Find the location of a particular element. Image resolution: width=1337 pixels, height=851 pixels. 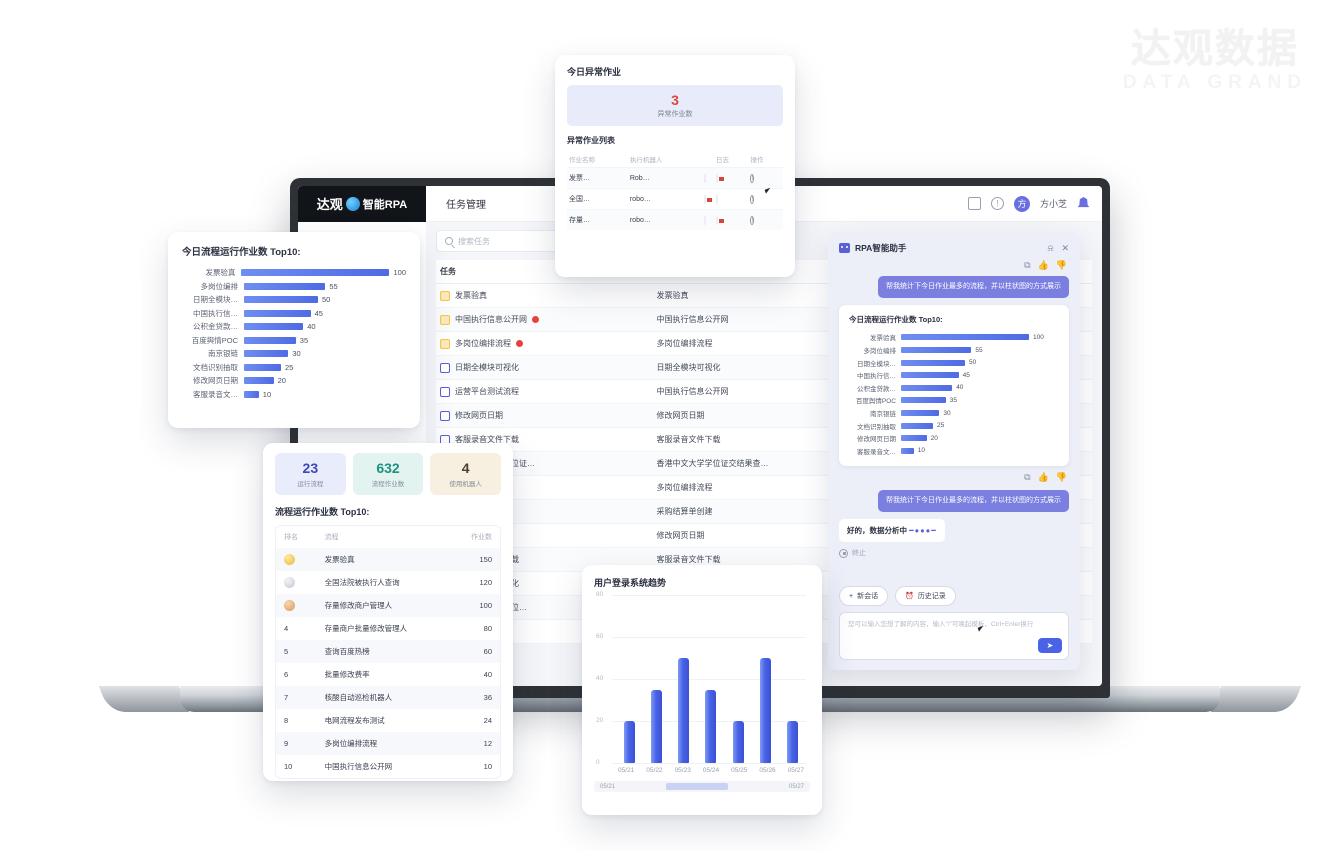

bar-value: 30 is located at coordinates (296, 354).